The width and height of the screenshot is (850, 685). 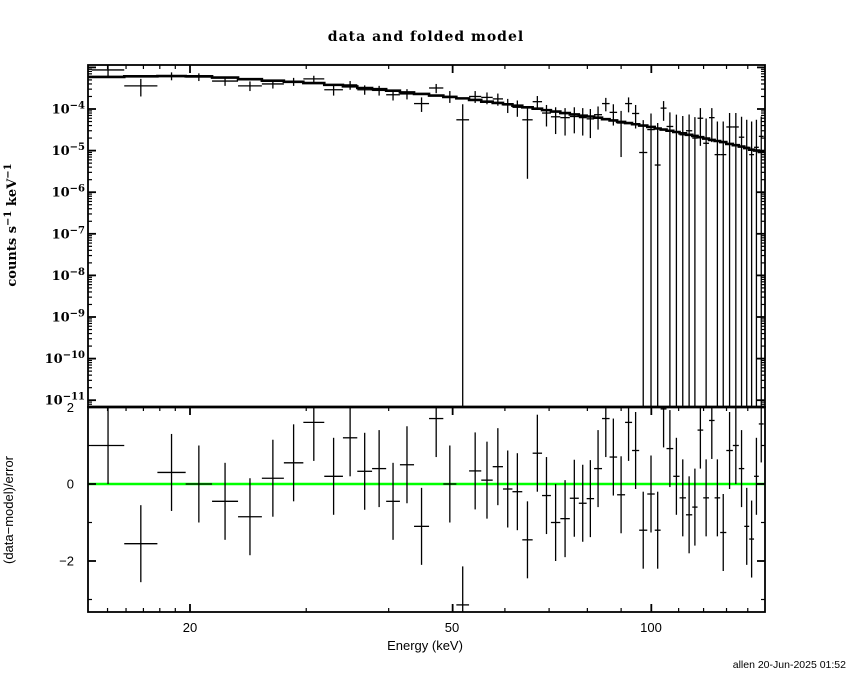 I want to click on y-tick-label: 10−9, so click(x=68, y=317).